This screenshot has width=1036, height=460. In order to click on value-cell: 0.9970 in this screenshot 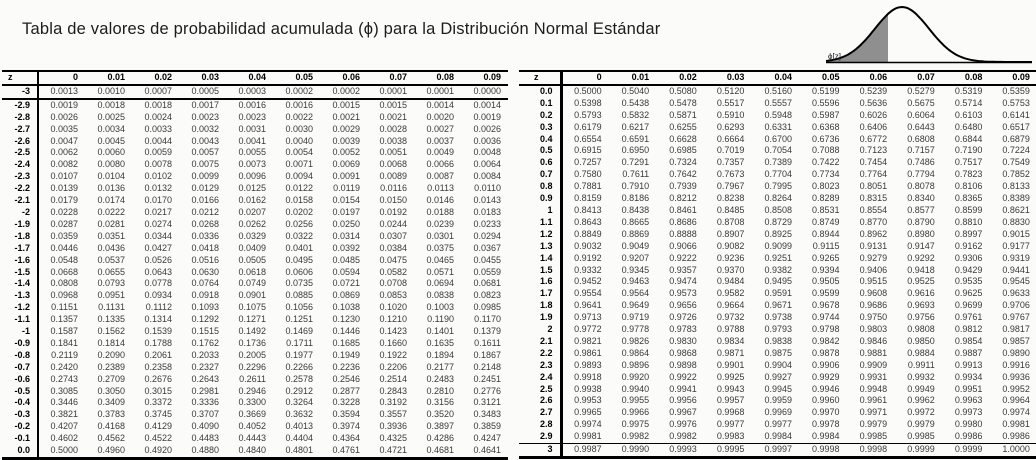, I will do `click(826, 412)`.